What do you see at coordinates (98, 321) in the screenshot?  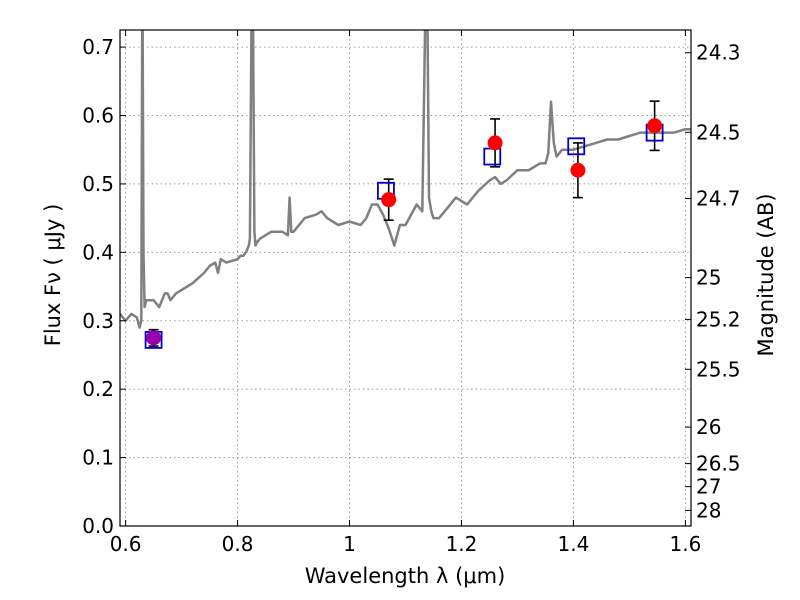 I see `y-tick-label: 0.3` at bounding box center [98, 321].